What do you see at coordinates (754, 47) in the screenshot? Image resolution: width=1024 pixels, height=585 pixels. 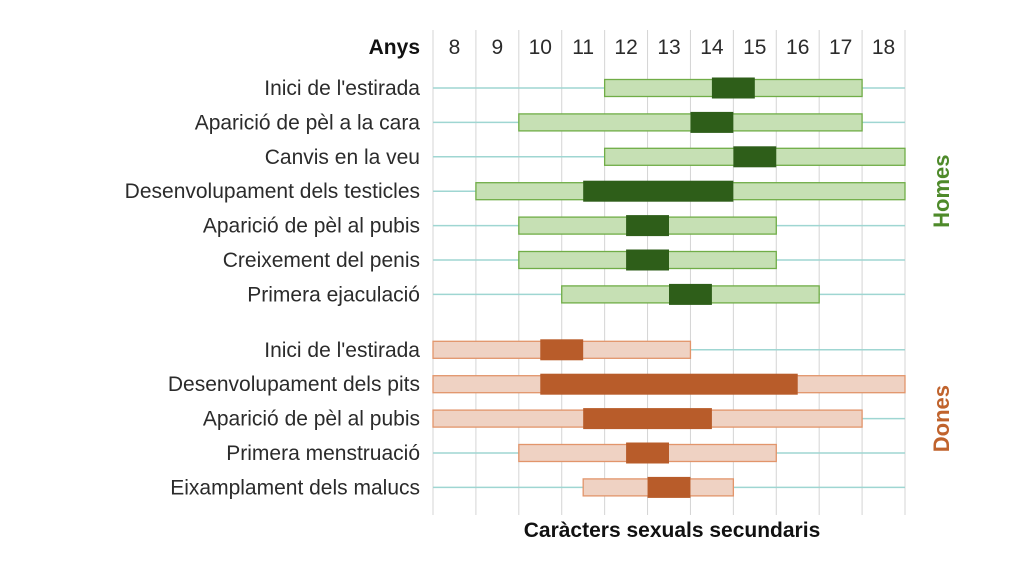 I see `year-tick: 15` at bounding box center [754, 47].